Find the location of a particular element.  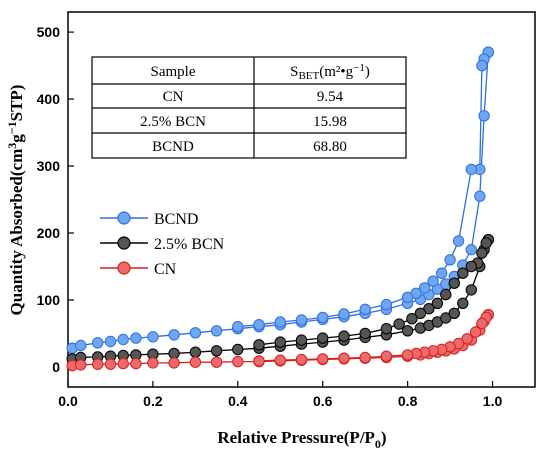

legend-label-bcnd: BCND is located at coordinates (176, 219).